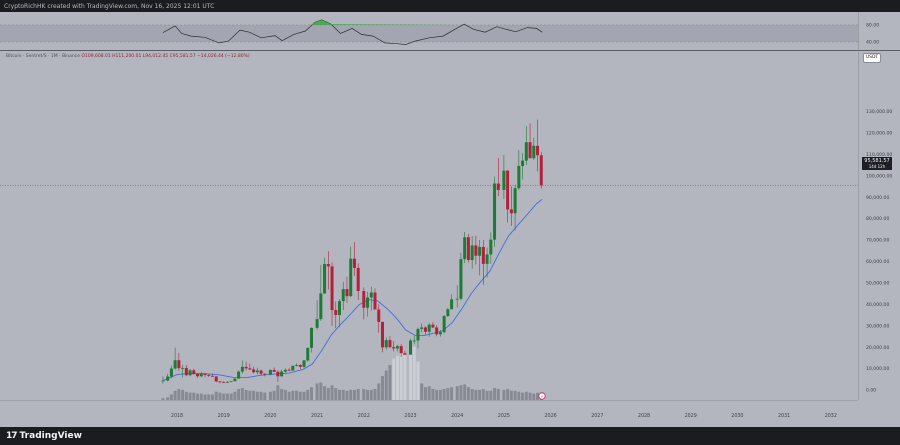 This screenshot has height=445, width=900. I want to click on flag-icon: ⚡, so click(542, 396).